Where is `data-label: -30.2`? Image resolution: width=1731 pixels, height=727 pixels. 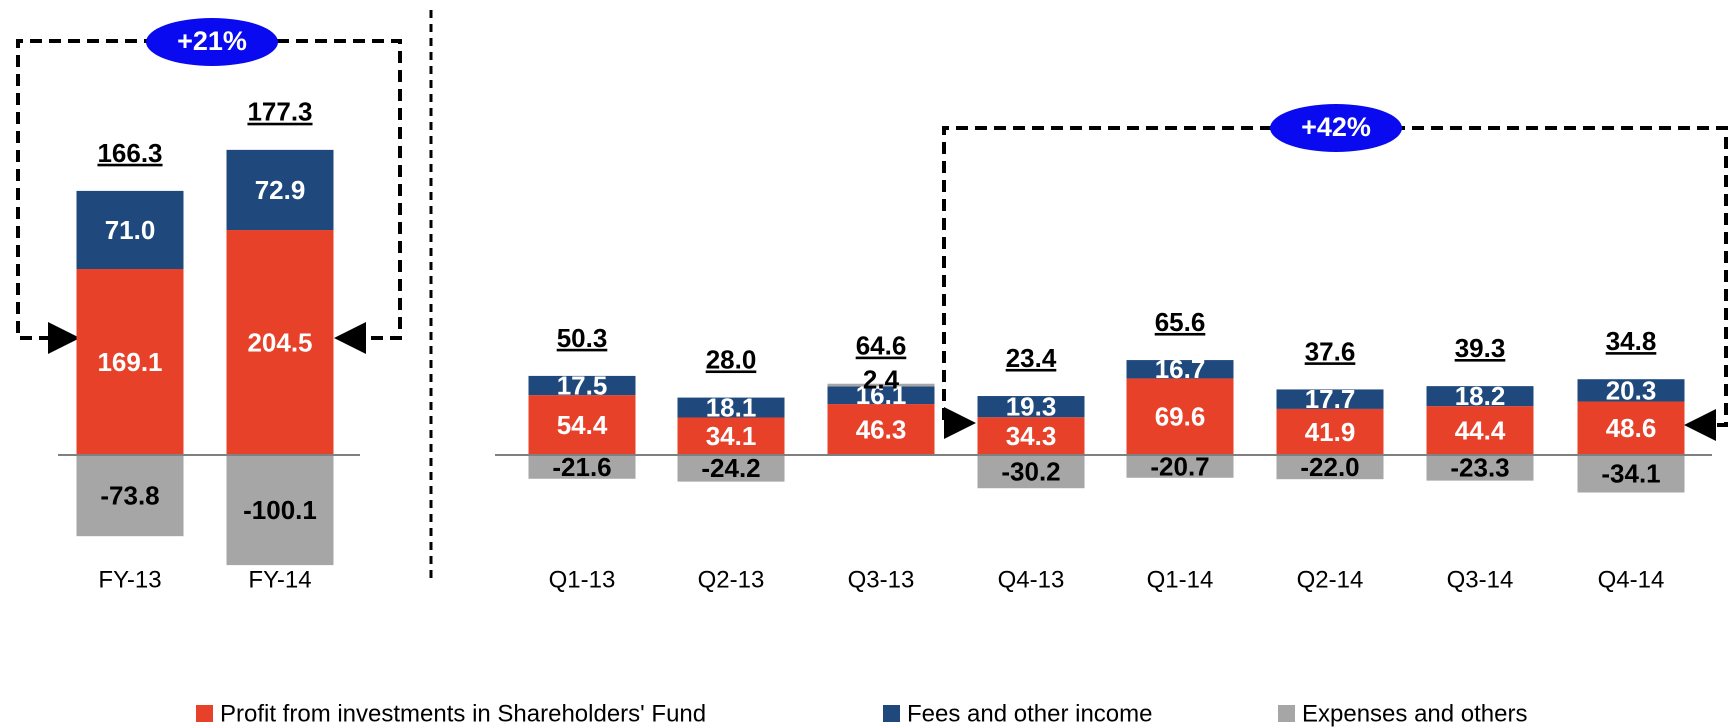 data-label: -30.2 is located at coordinates (1030, 471).